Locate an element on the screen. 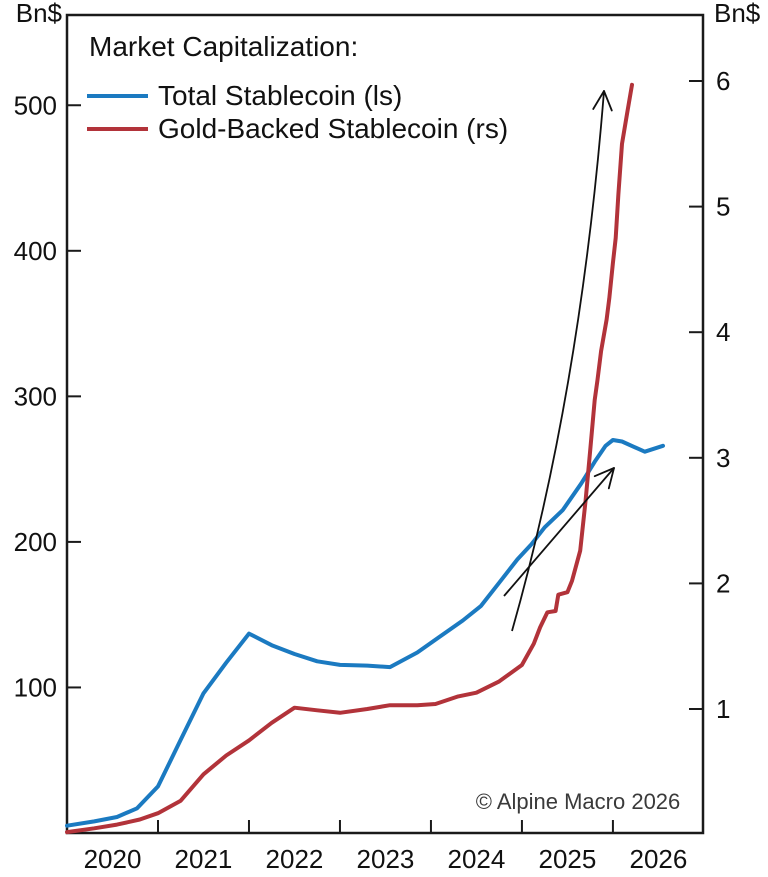 This screenshot has height=877, width=768. legend-line-swatch-blue is located at coordinates (117, 95).